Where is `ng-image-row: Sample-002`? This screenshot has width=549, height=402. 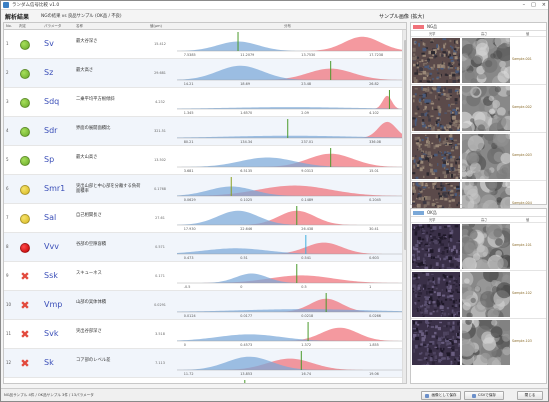
ng-image-row: Sample-002 is located at coordinates (478, 108).